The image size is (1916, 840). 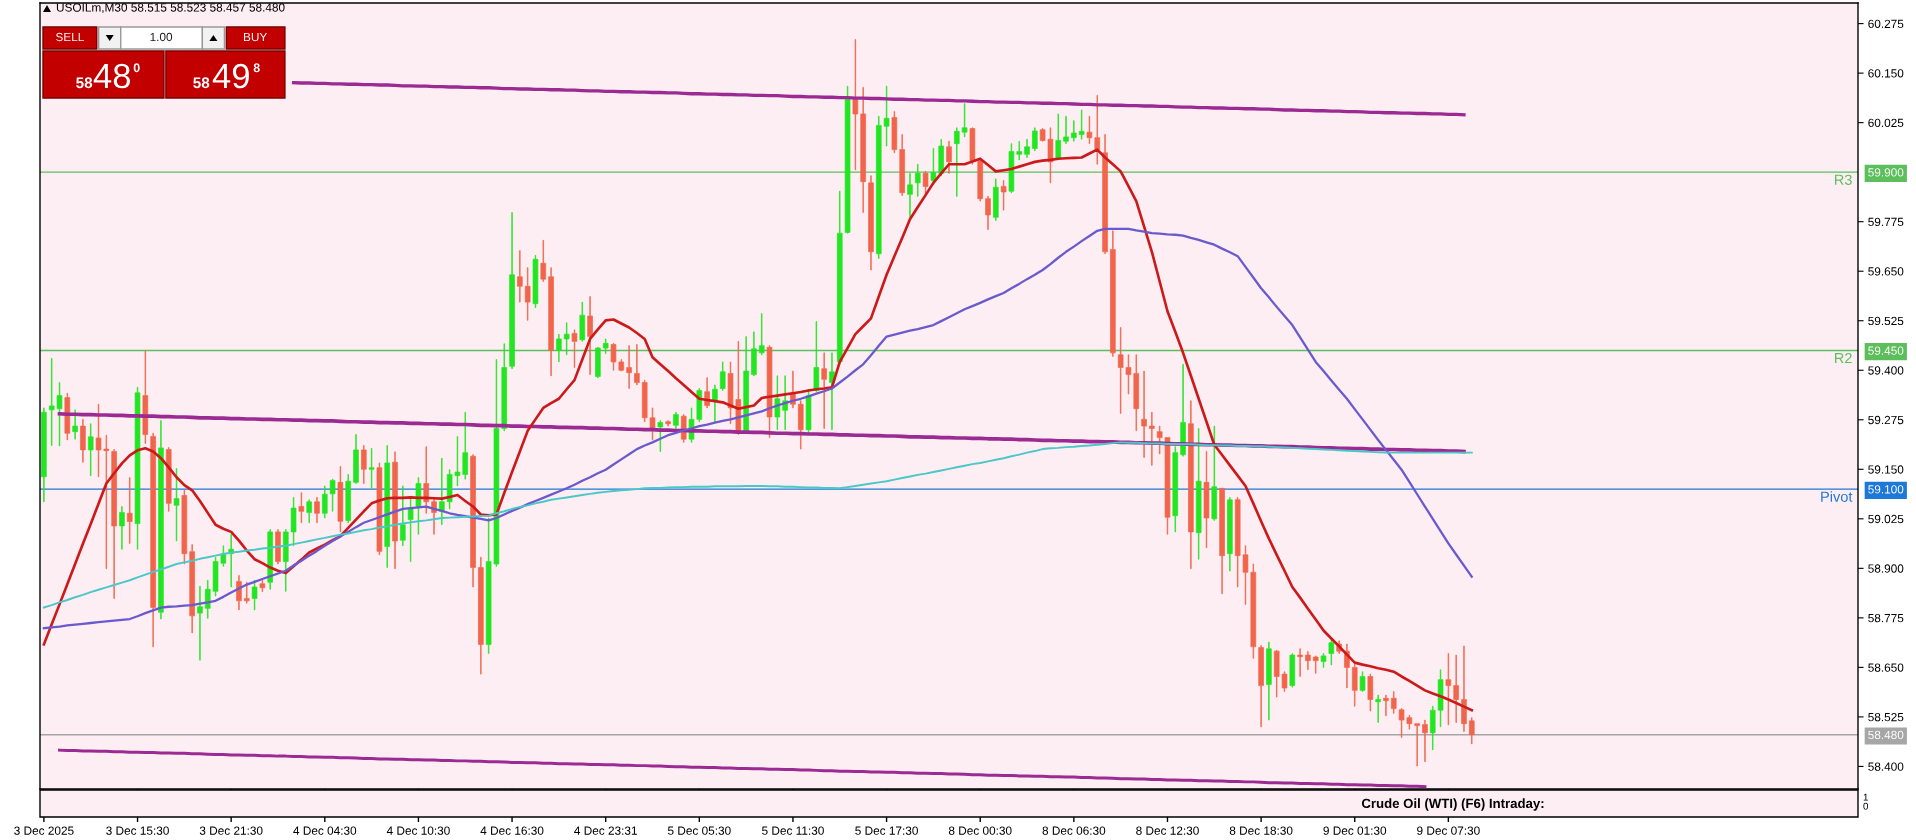 What do you see at coordinates (699, 830) in the screenshot?
I see `x-tick-label: 5 Dec 05:30` at bounding box center [699, 830].